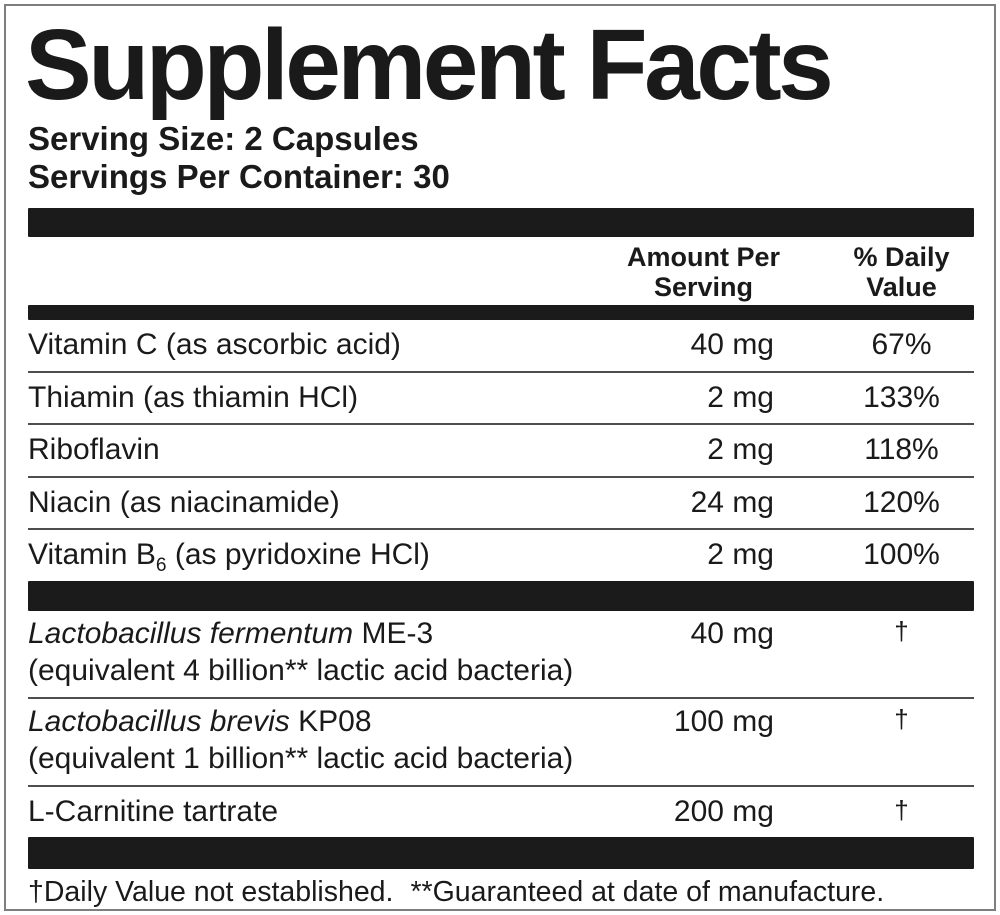 The image size is (1000, 915). Describe the element at coordinates (429, 65) in the screenshot. I see `label-title: Supplement Facts` at that location.